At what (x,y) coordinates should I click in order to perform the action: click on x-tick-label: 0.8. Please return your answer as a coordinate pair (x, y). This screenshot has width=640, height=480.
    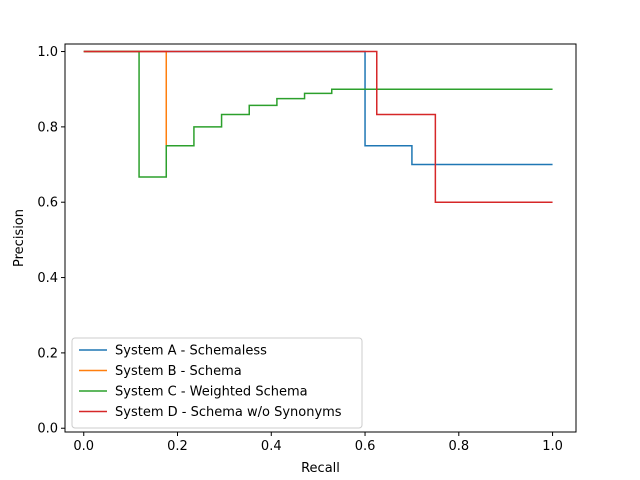
    Looking at the image, I should click on (458, 446).